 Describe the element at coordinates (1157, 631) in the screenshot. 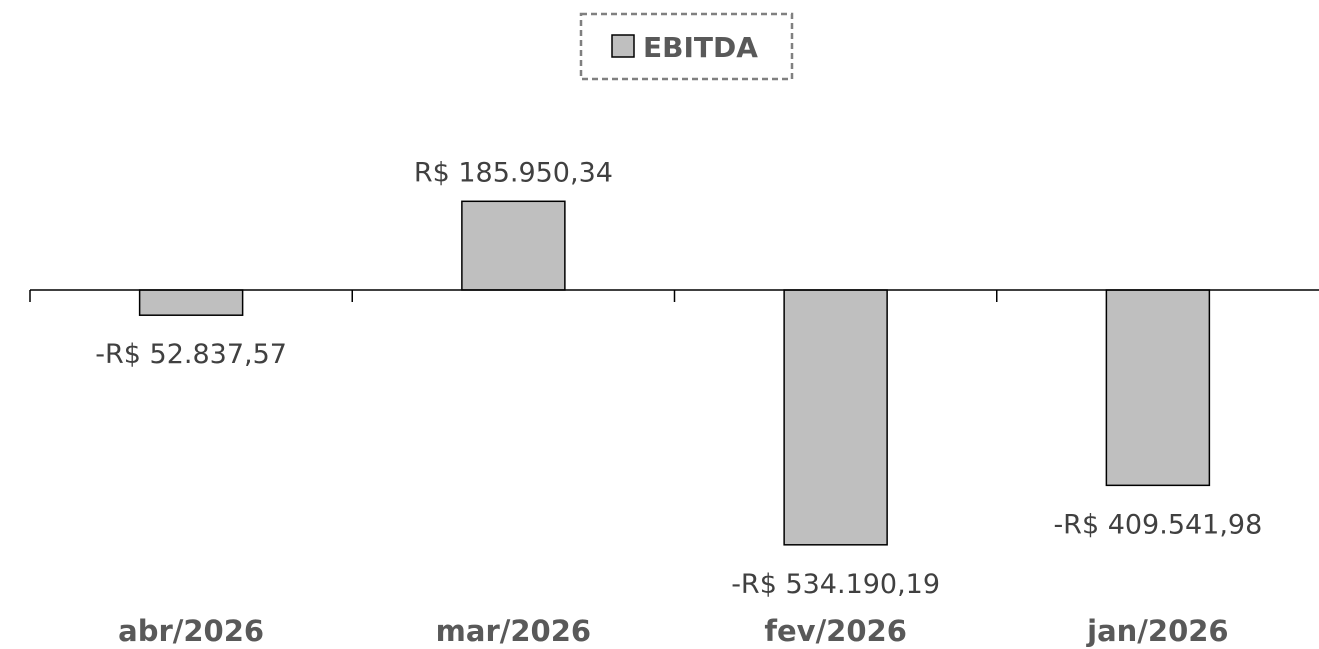

I see `category-label-jan-2026: jan/2026` at that location.